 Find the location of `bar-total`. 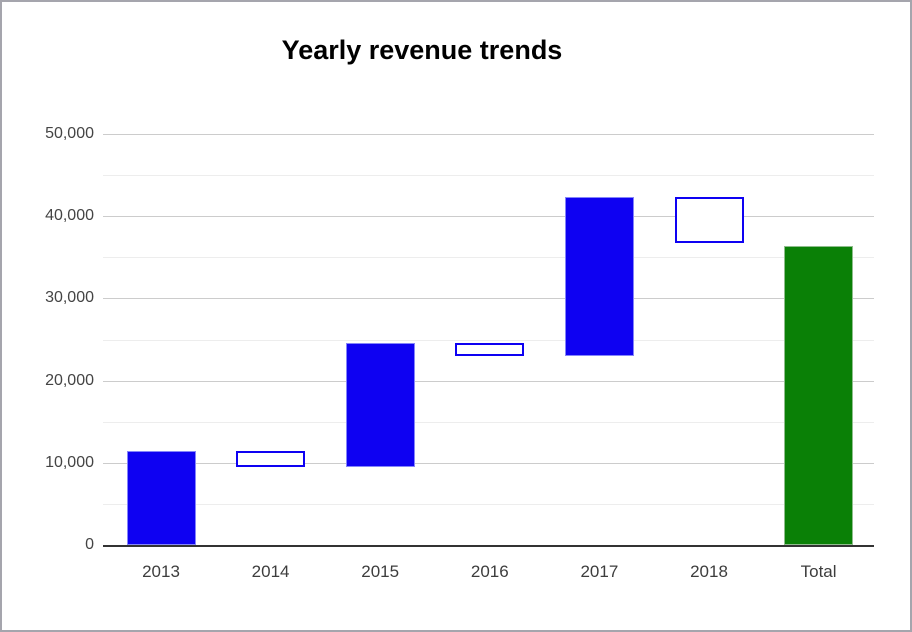

bar-total is located at coordinates (819, 395).